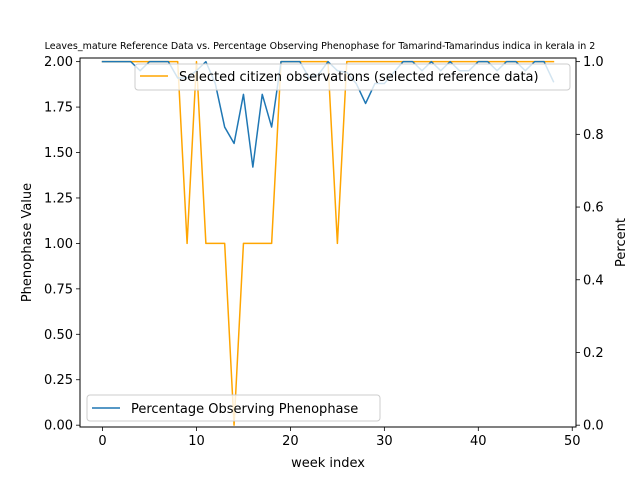 Image resolution: width=640 pixels, height=480 pixels. What do you see at coordinates (384, 441) in the screenshot?
I see `x-tick-label: 30` at bounding box center [384, 441].